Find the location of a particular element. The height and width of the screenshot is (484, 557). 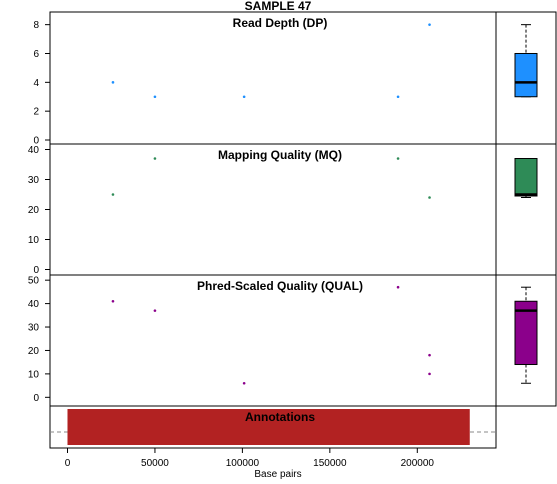

y-tick-label: 4 is located at coordinates (36, 83).